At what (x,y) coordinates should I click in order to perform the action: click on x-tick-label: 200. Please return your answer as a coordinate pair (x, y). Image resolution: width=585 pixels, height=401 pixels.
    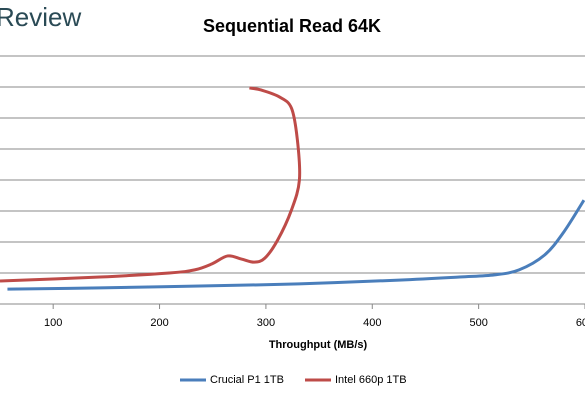
    Looking at the image, I should click on (159, 323).